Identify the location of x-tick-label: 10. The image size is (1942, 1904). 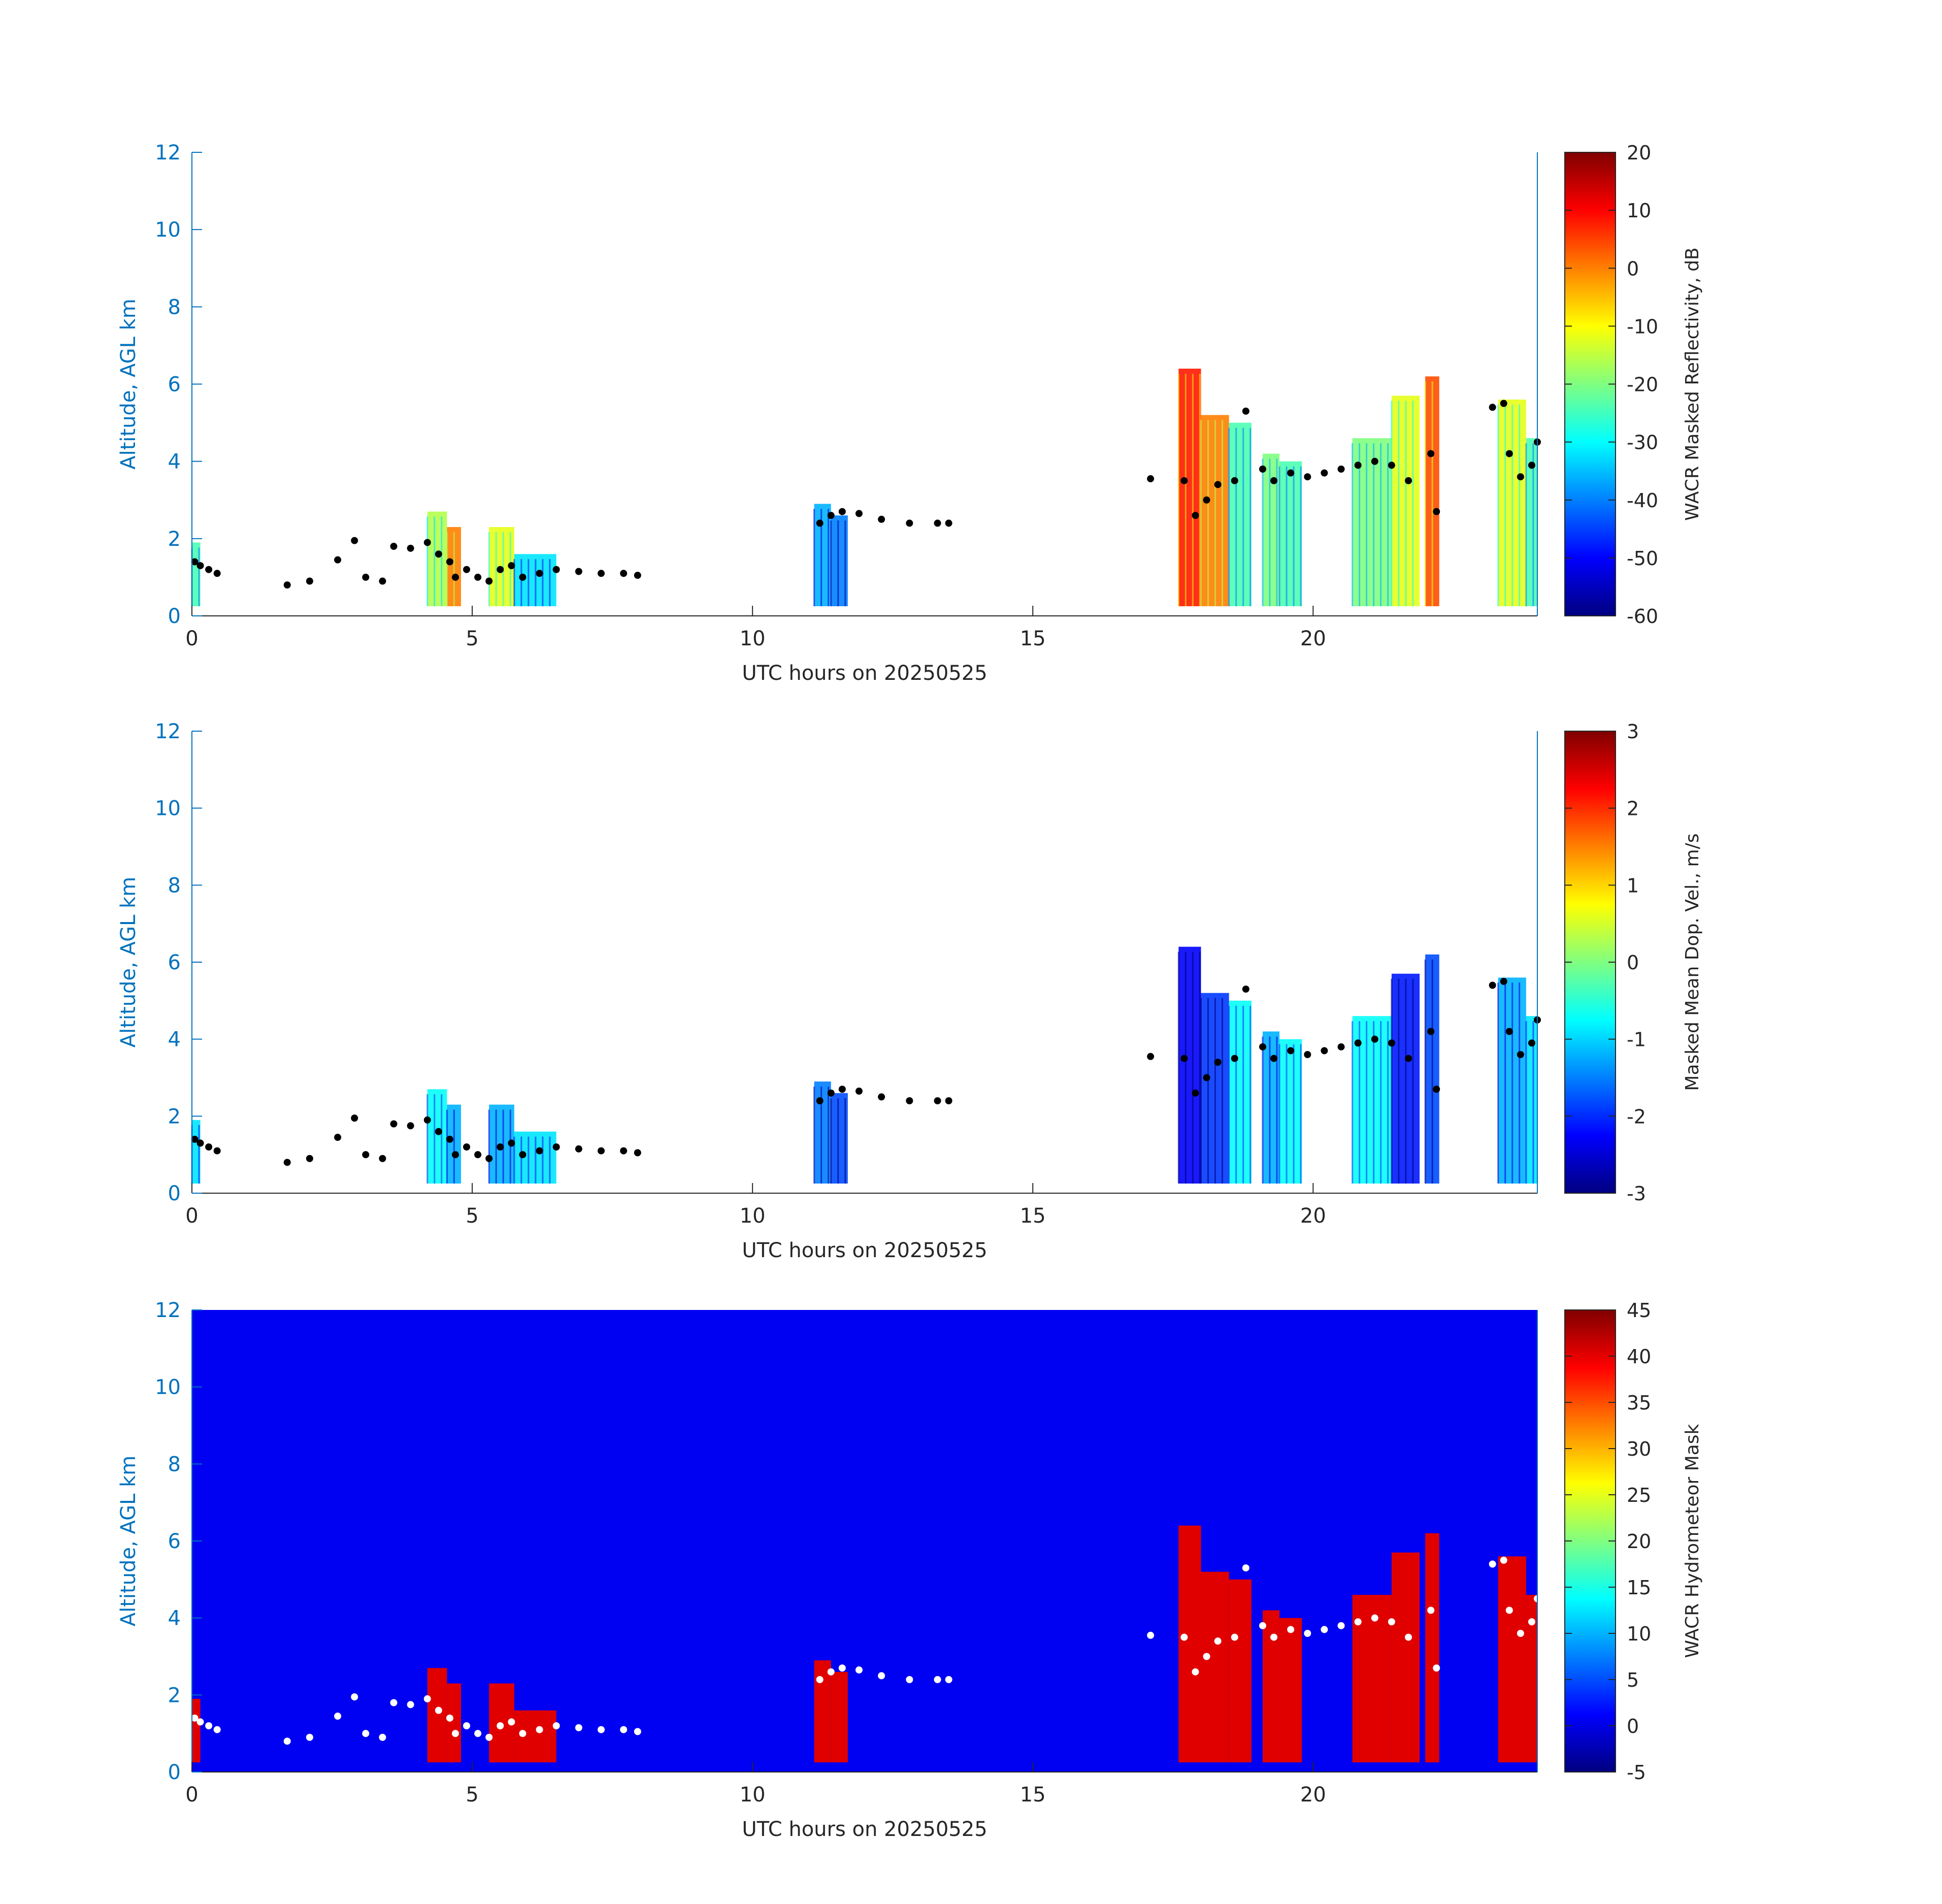
(753, 1795).